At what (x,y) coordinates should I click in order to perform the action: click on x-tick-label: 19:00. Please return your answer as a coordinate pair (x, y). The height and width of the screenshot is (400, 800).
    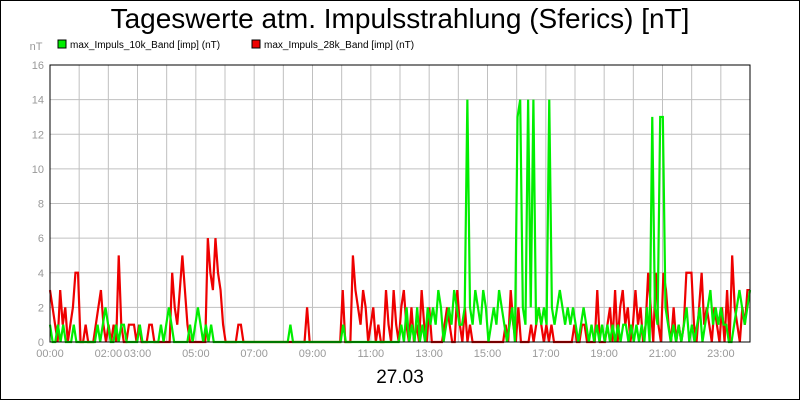
    Looking at the image, I should click on (604, 354).